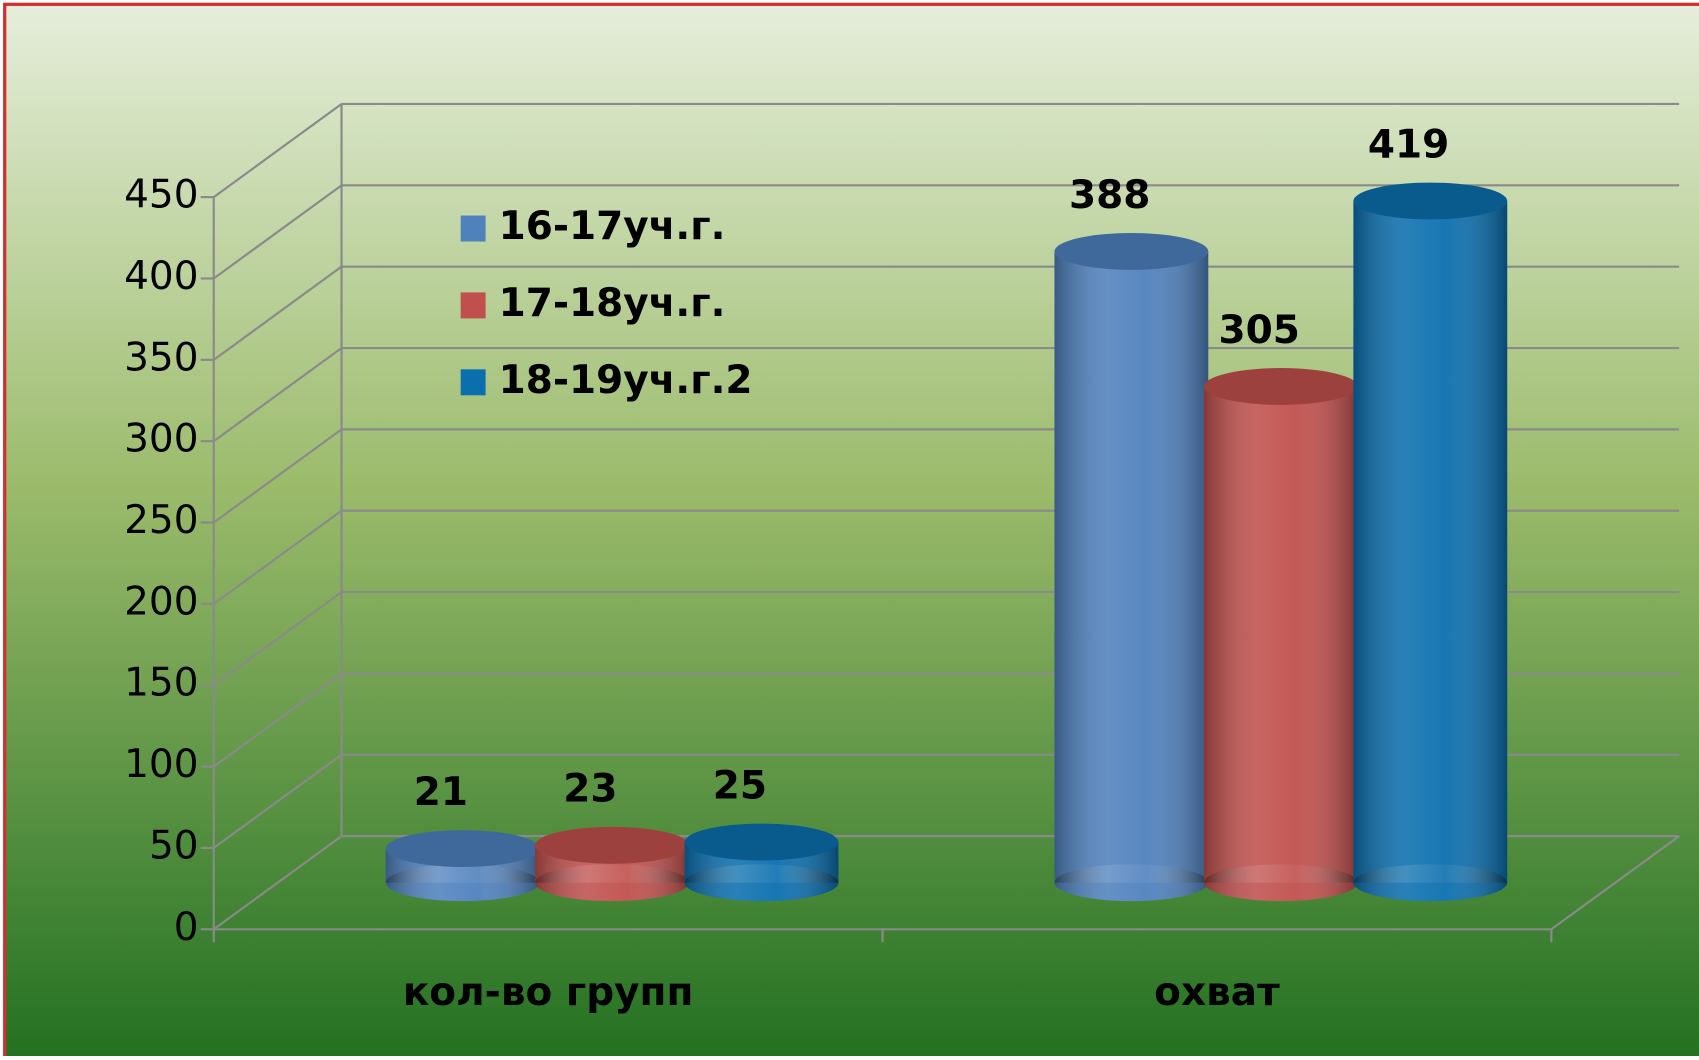  I want to click on y-tick-label: 350, so click(161, 357).